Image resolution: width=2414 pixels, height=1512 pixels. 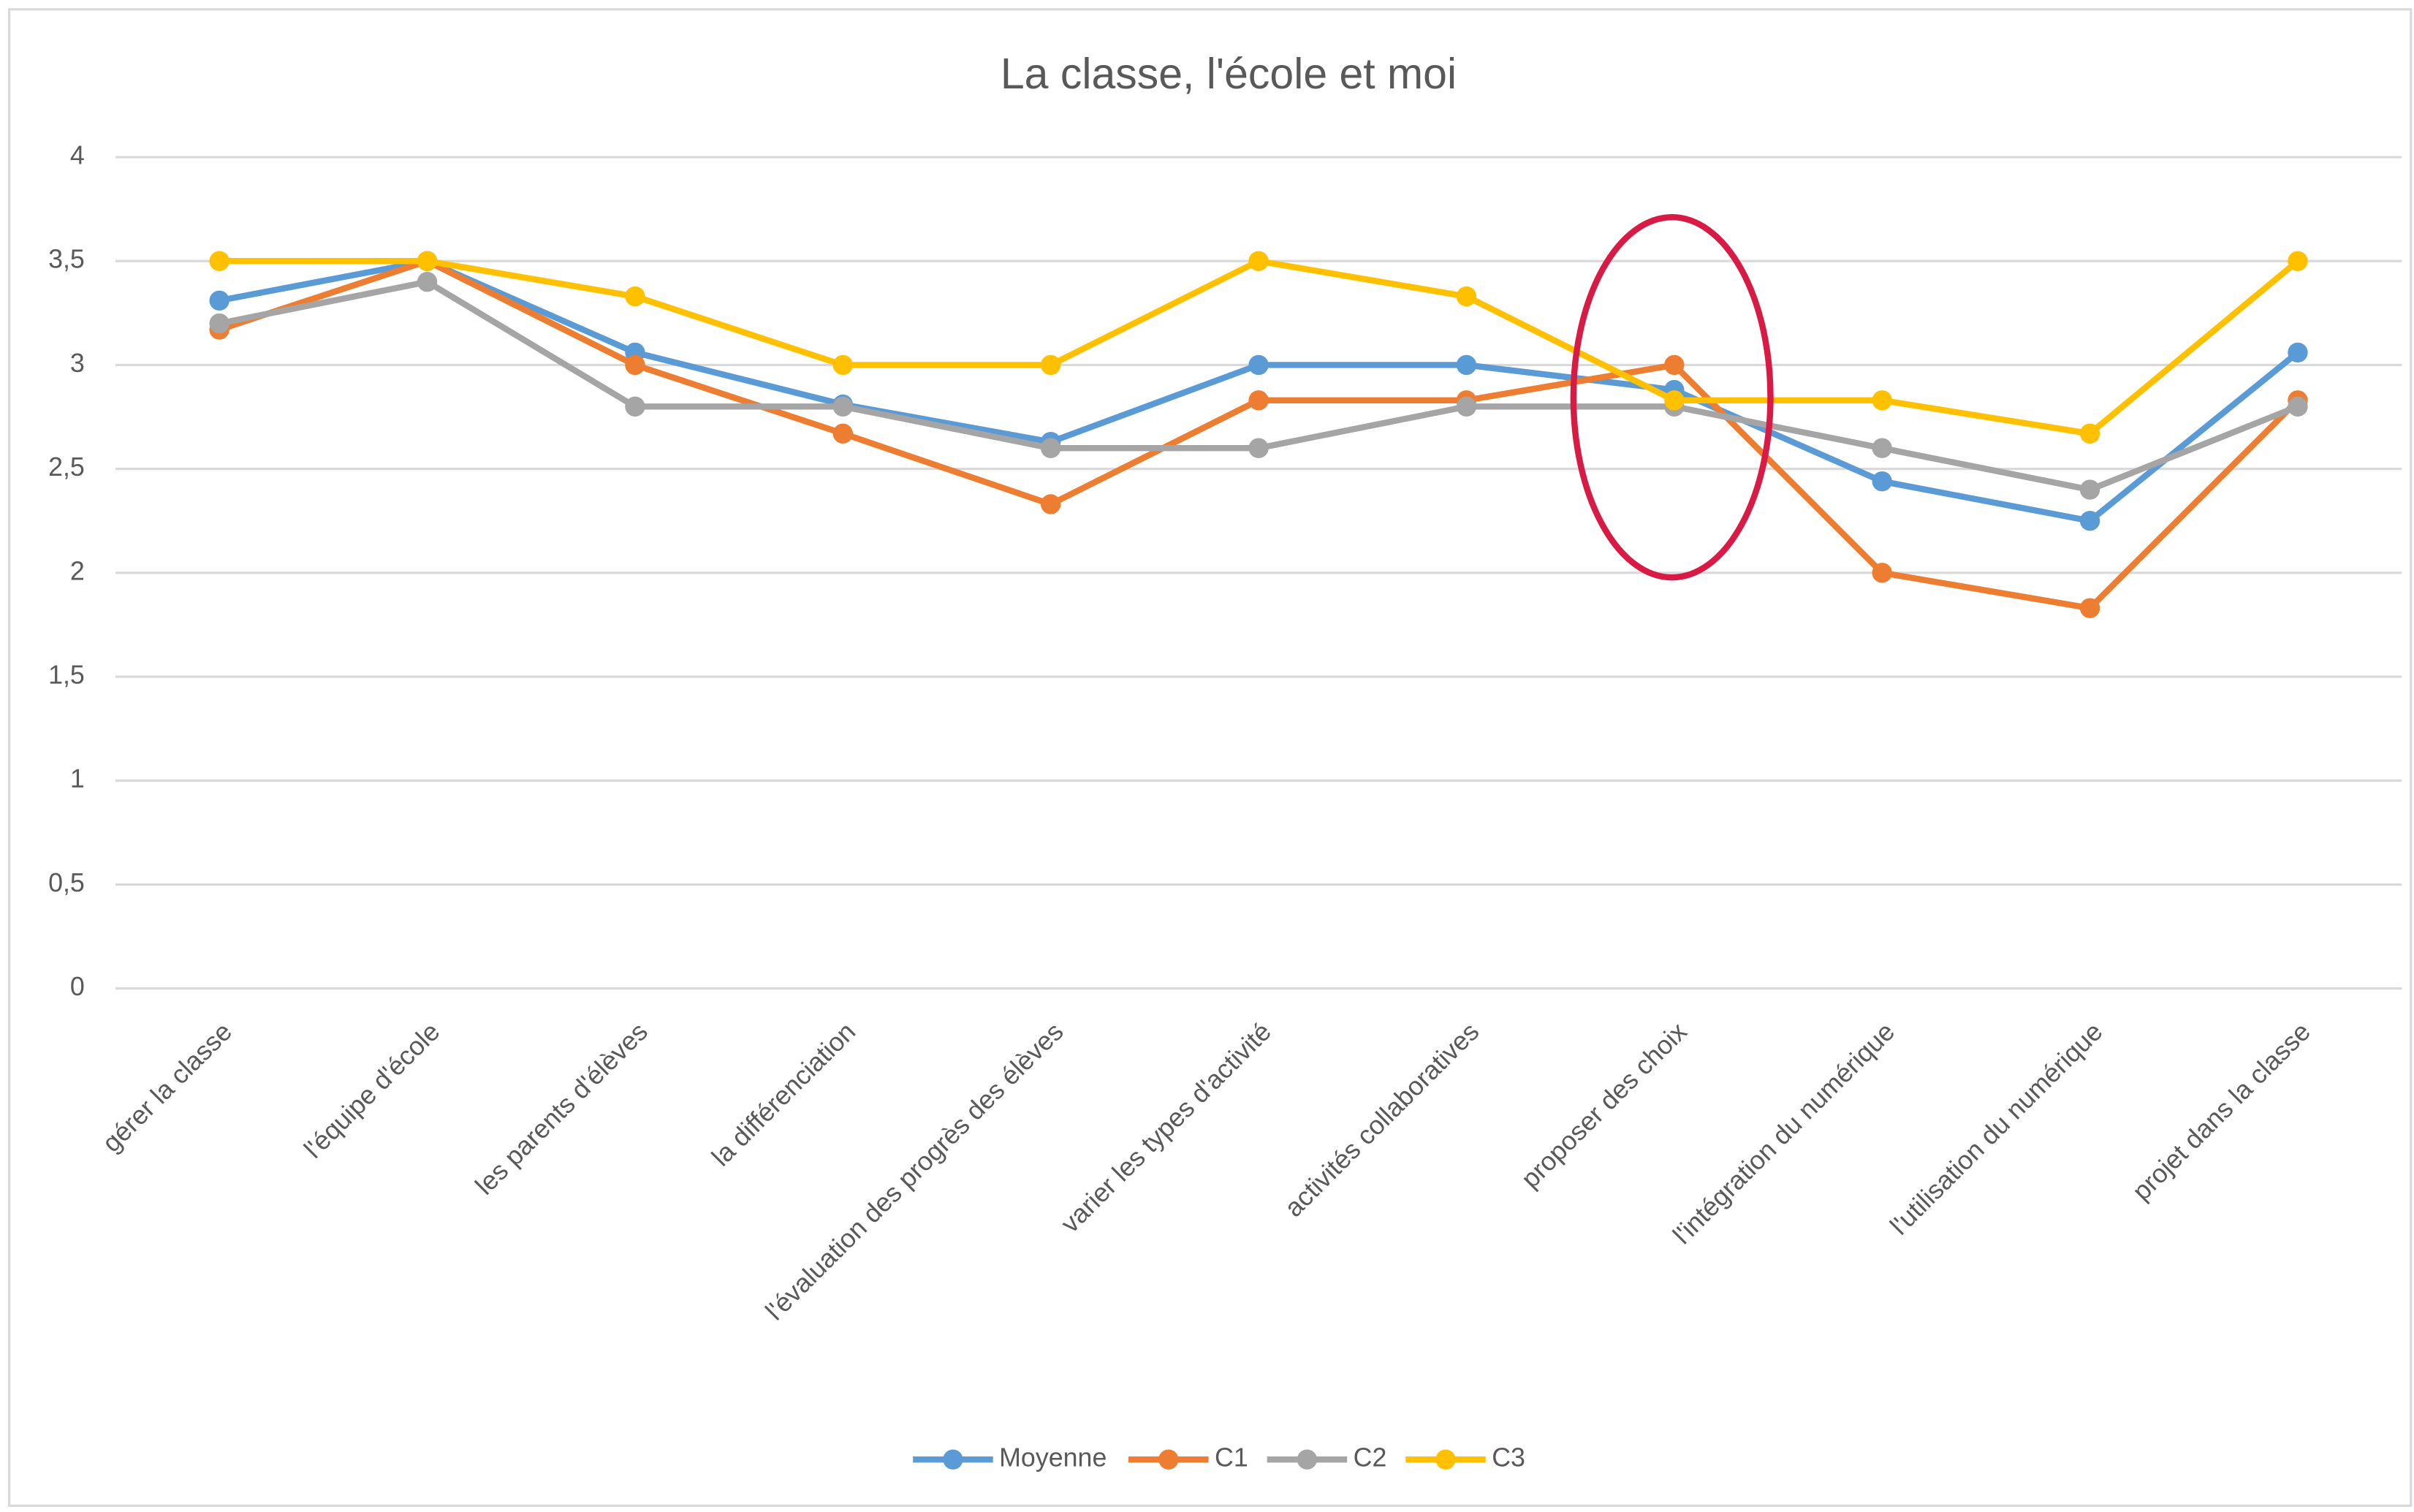 What do you see at coordinates (66, 259) in the screenshot?
I see `y-tick-label: 3,5` at bounding box center [66, 259].